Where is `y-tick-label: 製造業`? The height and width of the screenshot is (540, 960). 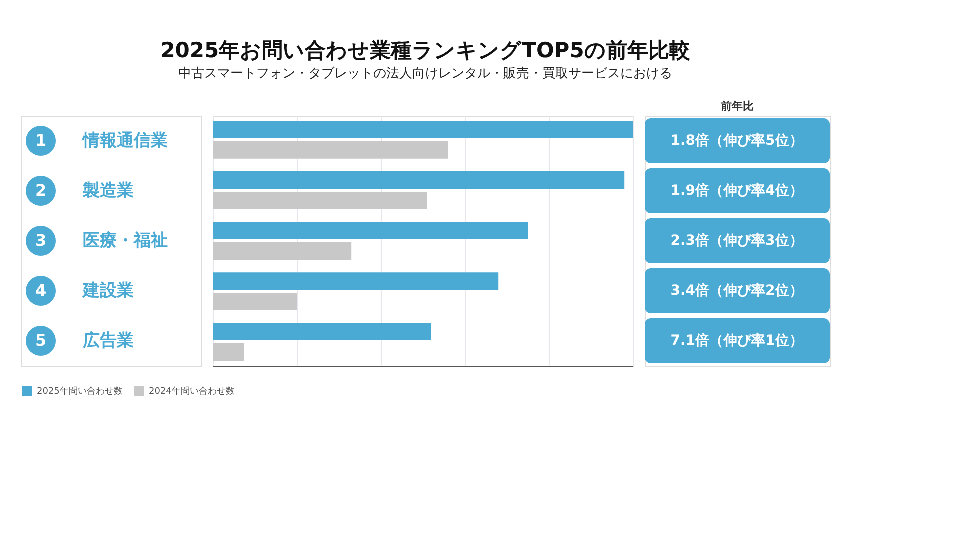 y-tick-label: 製造業 is located at coordinates (108, 191).